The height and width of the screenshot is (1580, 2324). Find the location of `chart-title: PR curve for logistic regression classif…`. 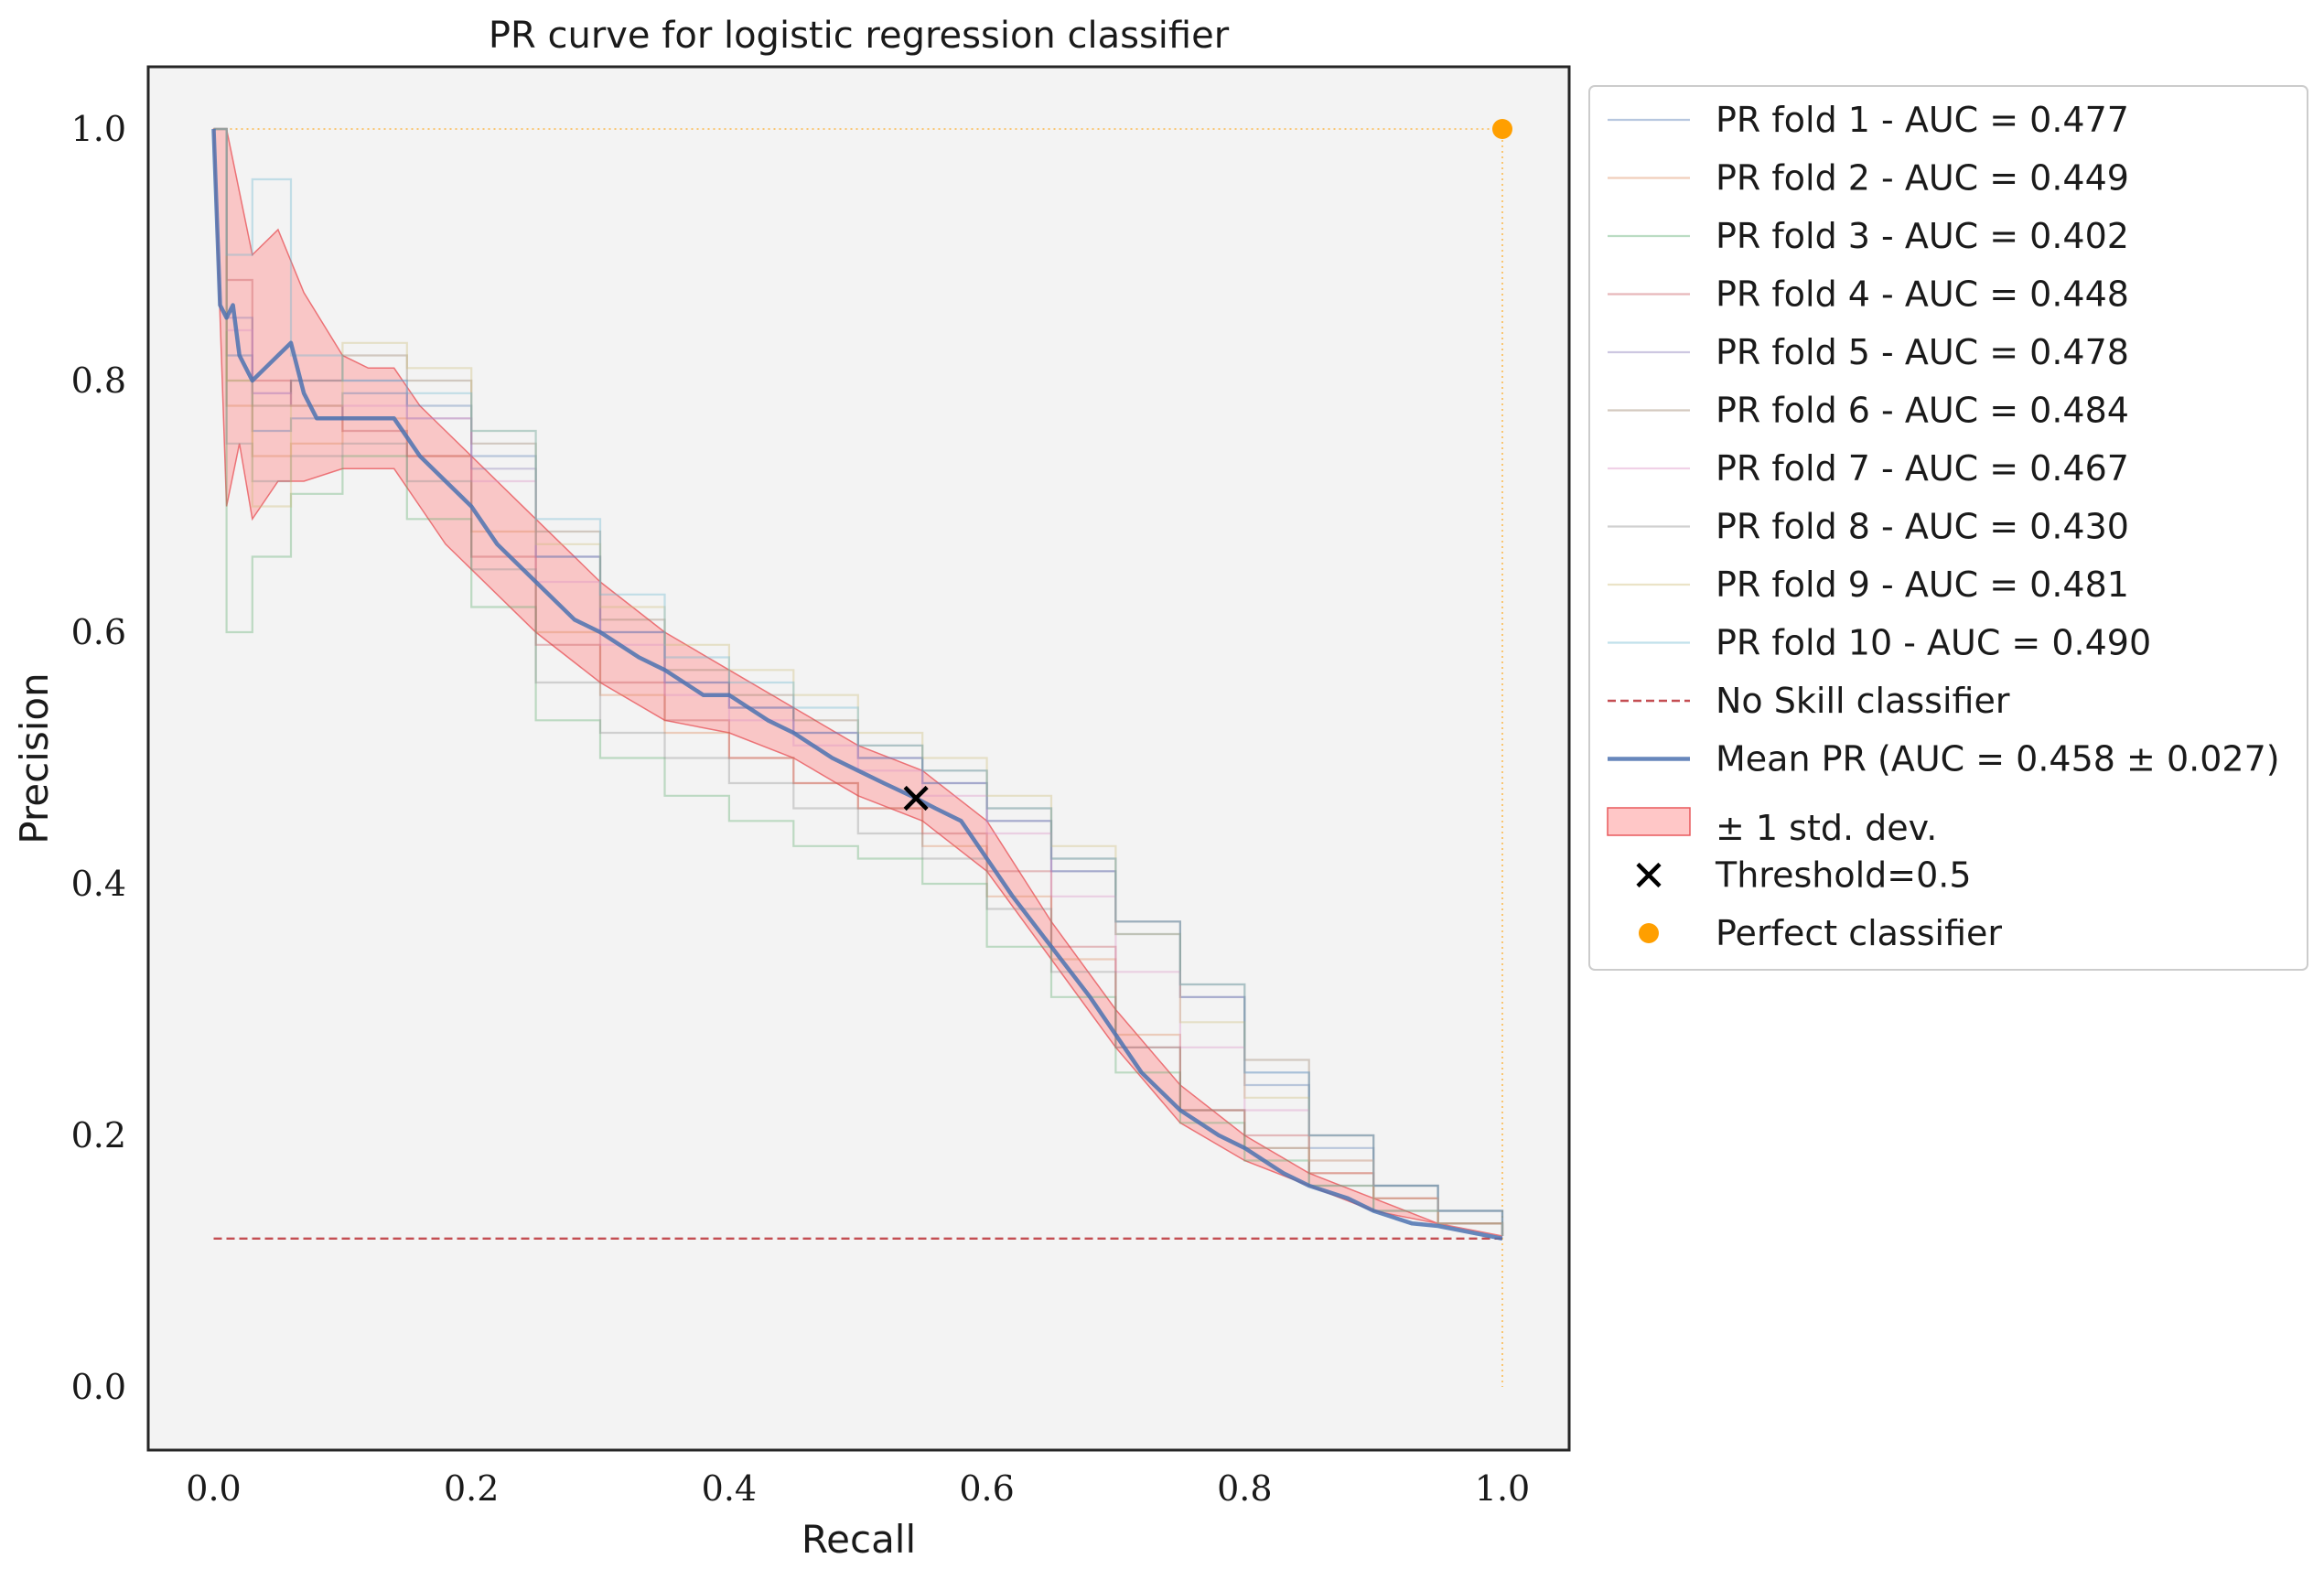

chart-title: PR curve for logistic regression classif… is located at coordinates (859, 36).